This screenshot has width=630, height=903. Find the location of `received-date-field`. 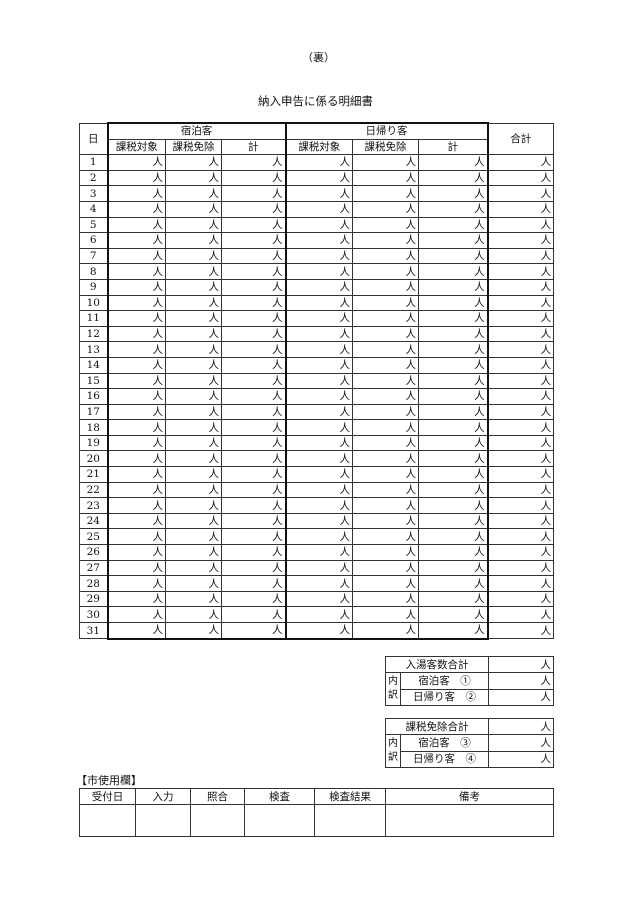

received-date-field is located at coordinates (107, 820).